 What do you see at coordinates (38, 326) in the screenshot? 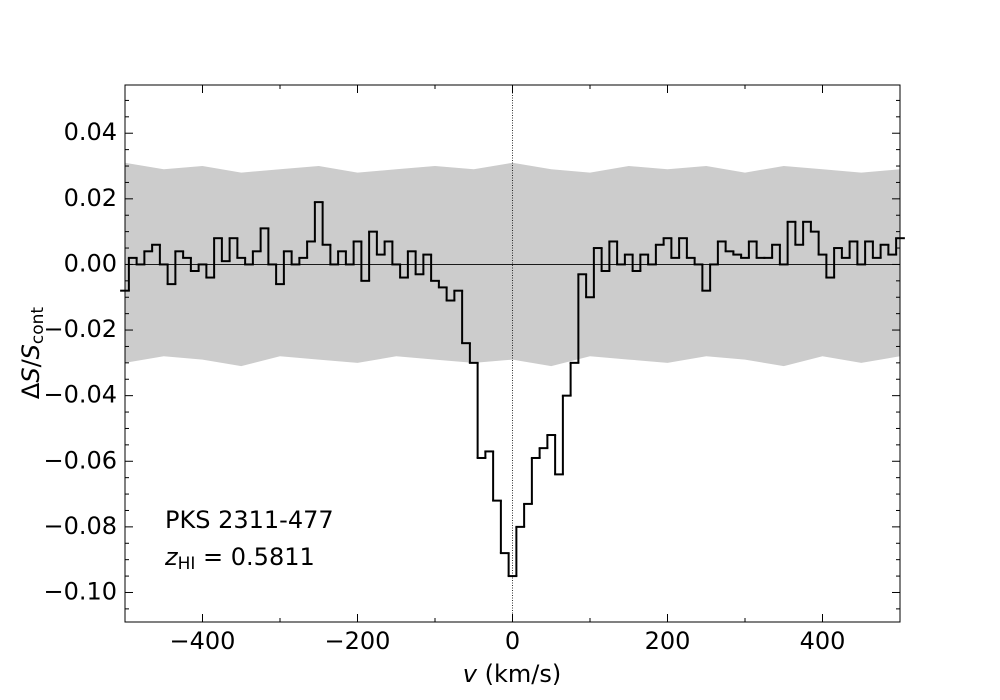
I see `y-label-sub: cont` at bounding box center [38, 326].